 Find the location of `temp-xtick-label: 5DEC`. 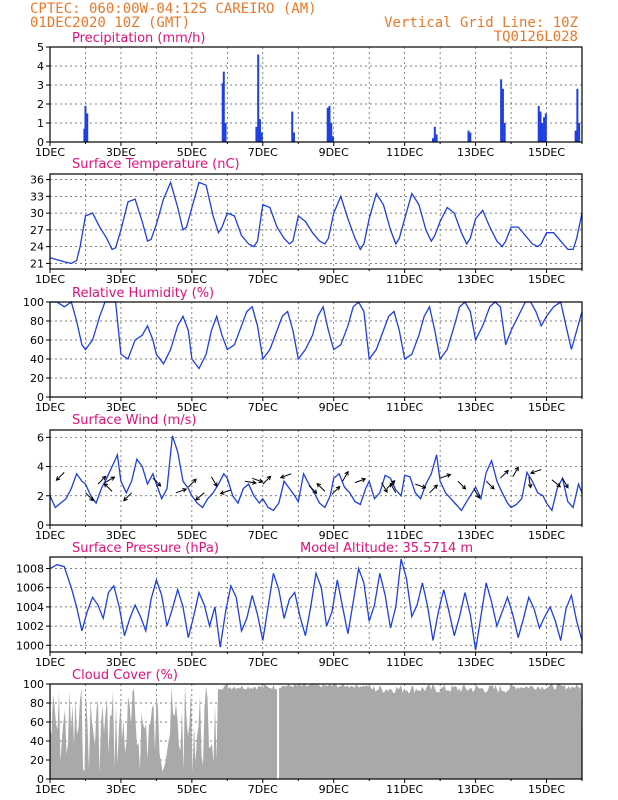

temp-xtick-label: 5DEC is located at coordinates (192, 279).